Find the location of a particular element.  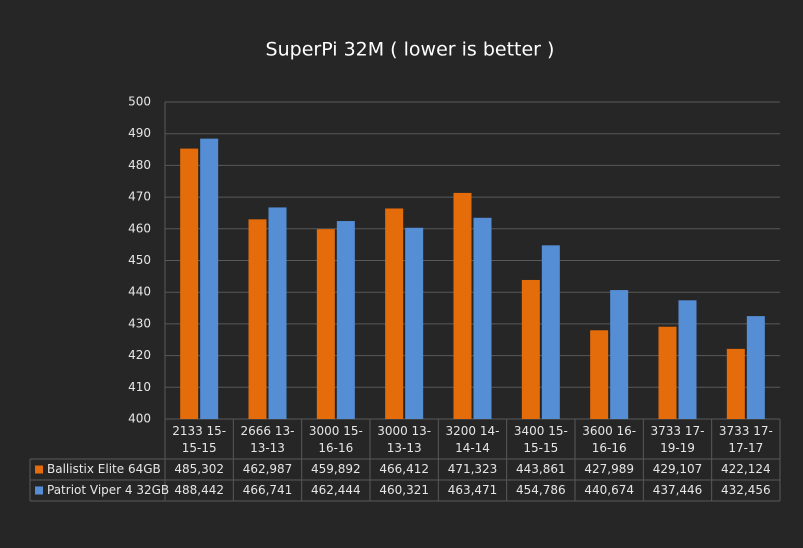

table-value: 440,674 is located at coordinates (609, 490).